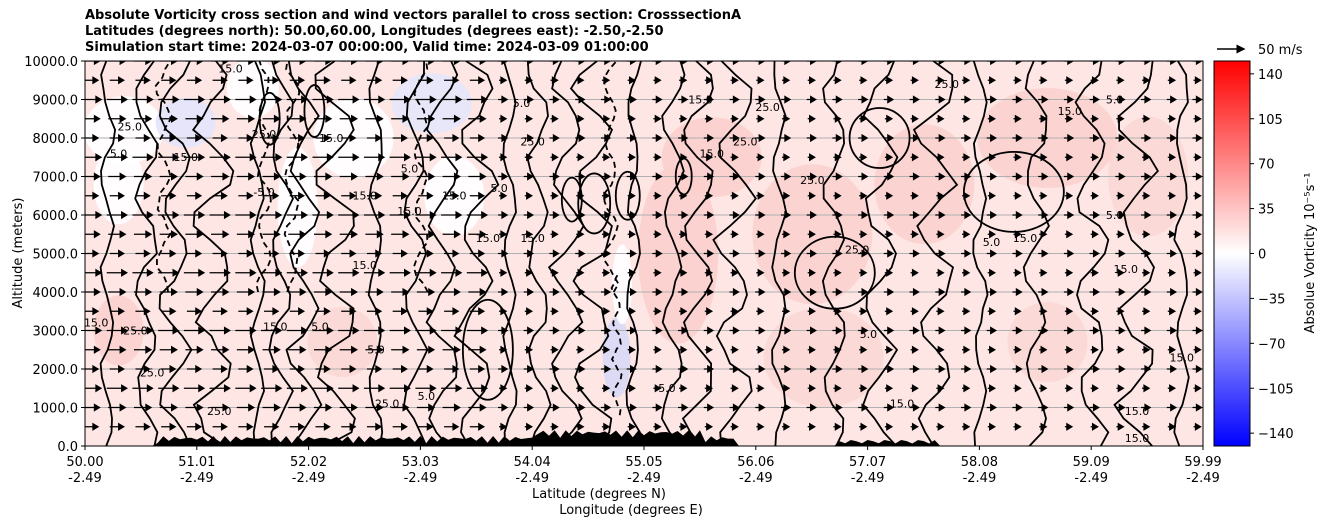 The width and height of the screenshot is (1332, 526). What do you see at coordinates (342, 342) in the screenshot?
I see `field-region` at bounding box center [342, 342].